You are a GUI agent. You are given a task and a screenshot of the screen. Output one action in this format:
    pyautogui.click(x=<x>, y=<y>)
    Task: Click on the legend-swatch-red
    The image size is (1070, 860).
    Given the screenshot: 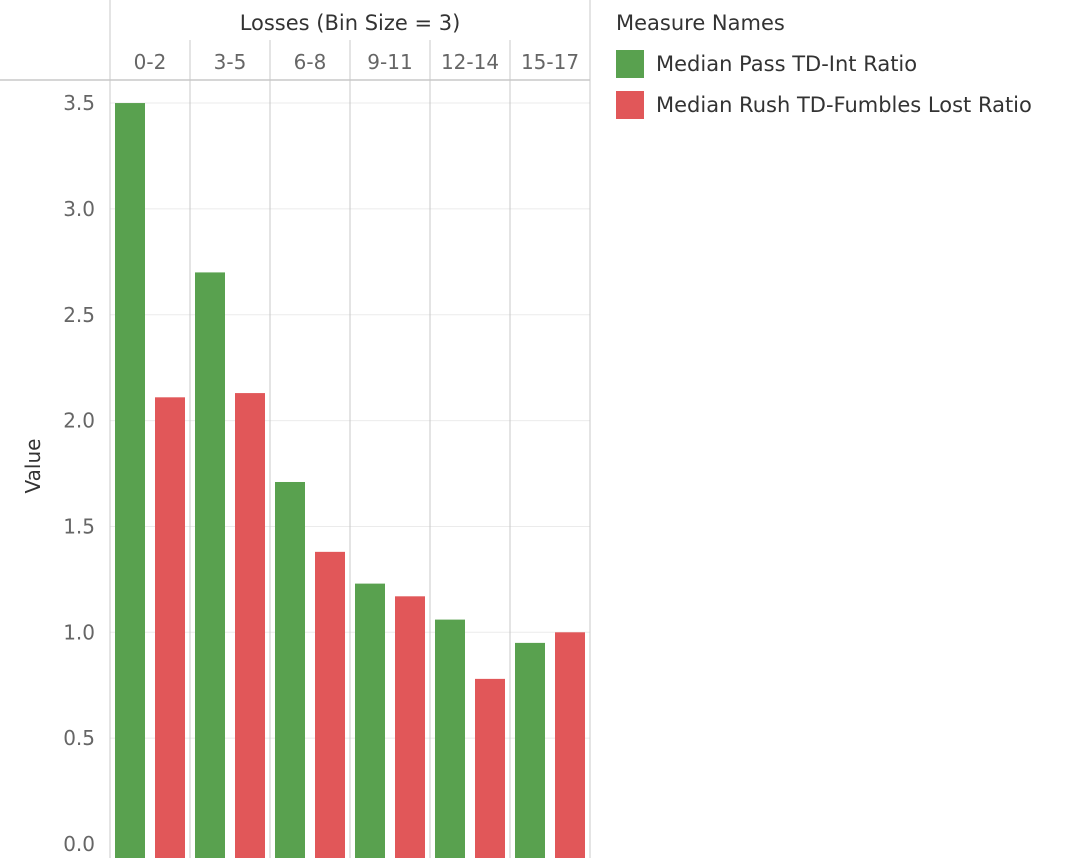 What is the action you would take?
    pyautogui.click(x=630, y=104)
    